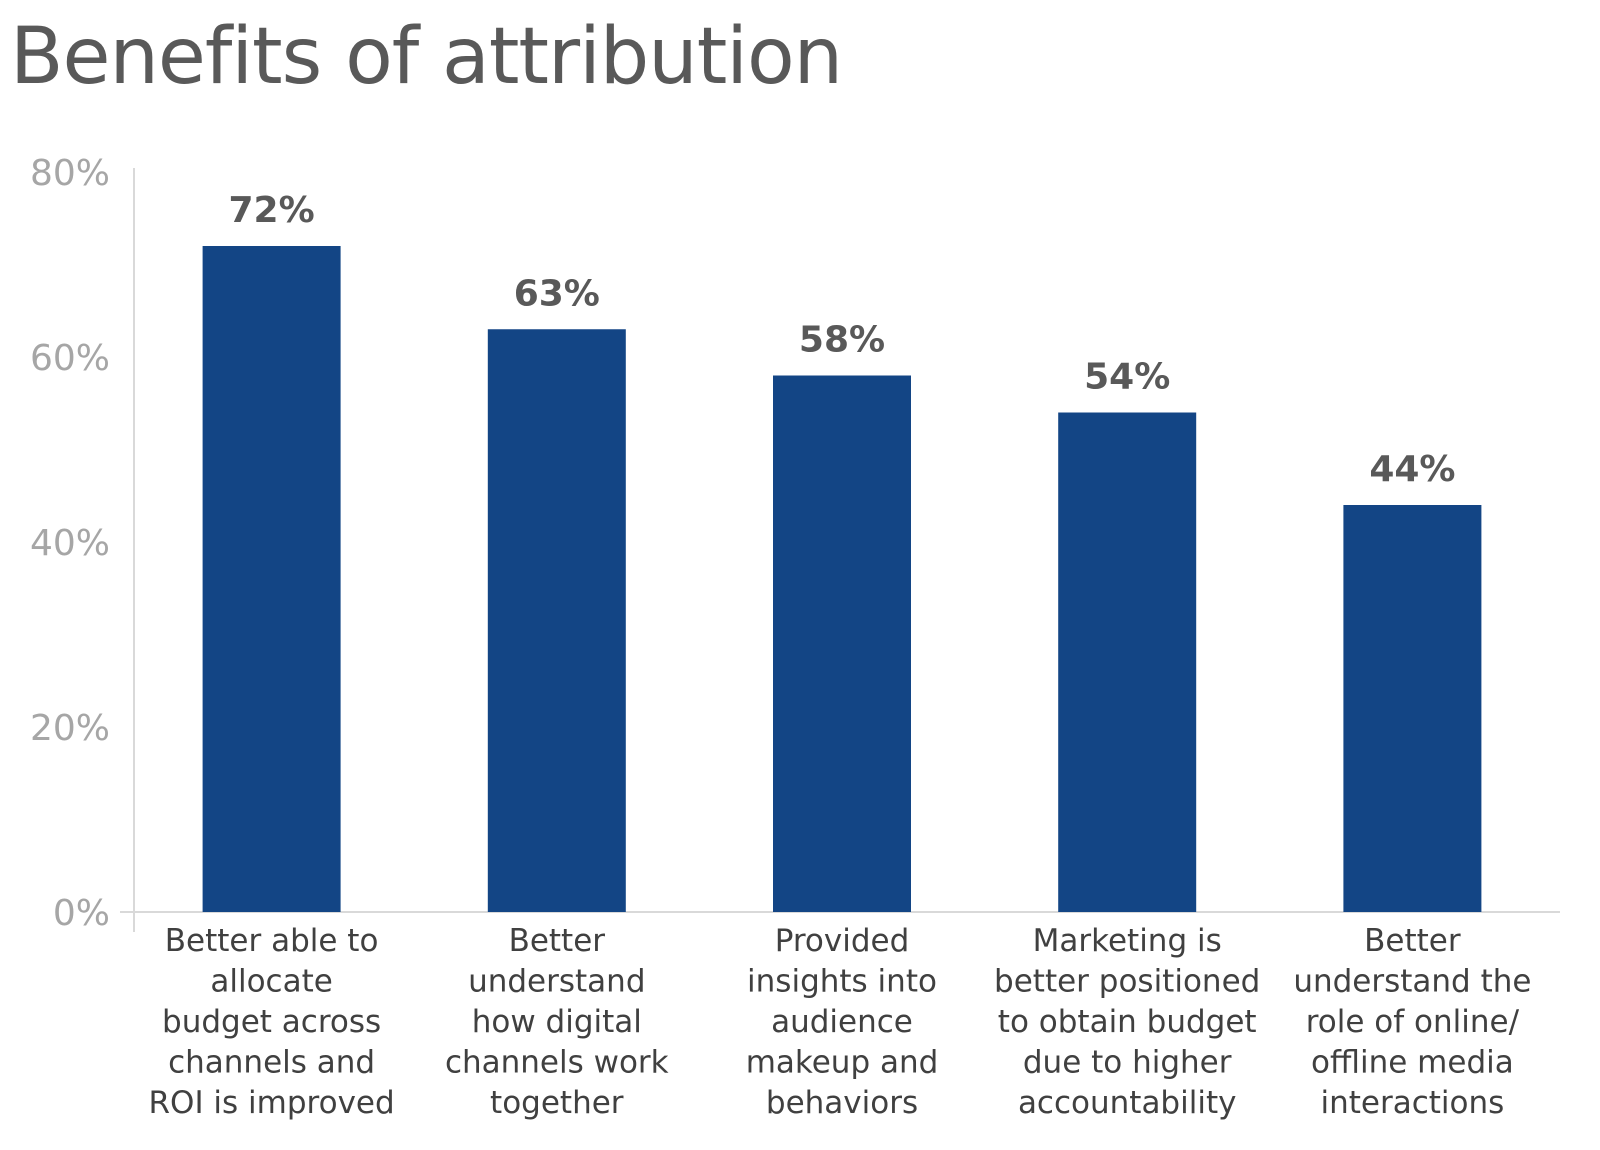 This screenshot has height=1150, width=1600. Describe the element at coordinates (842, 340) in the screenshot. I see `data-label: 58%` at that location.